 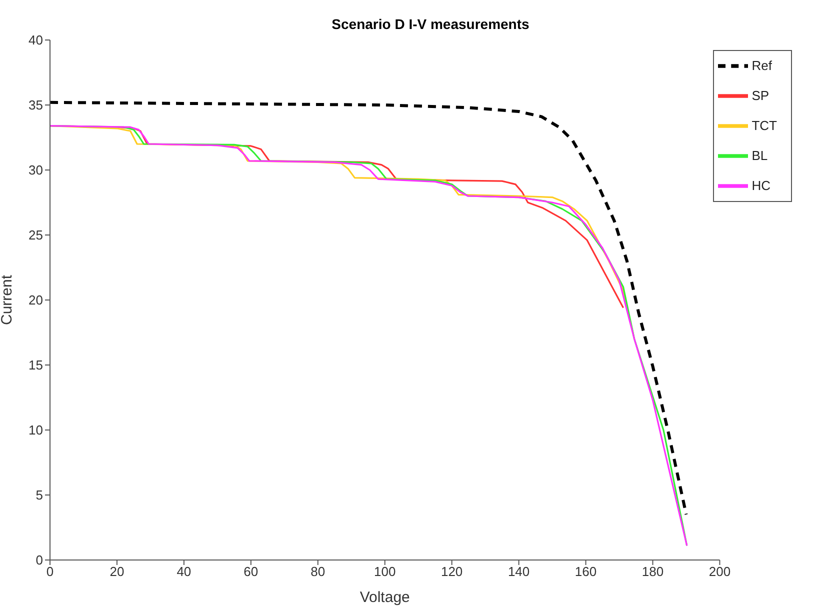 What do you see at coordinates (35, 235) in the screenshot?
I see `y-tick-label: 25` at bounding box center [35, 235].